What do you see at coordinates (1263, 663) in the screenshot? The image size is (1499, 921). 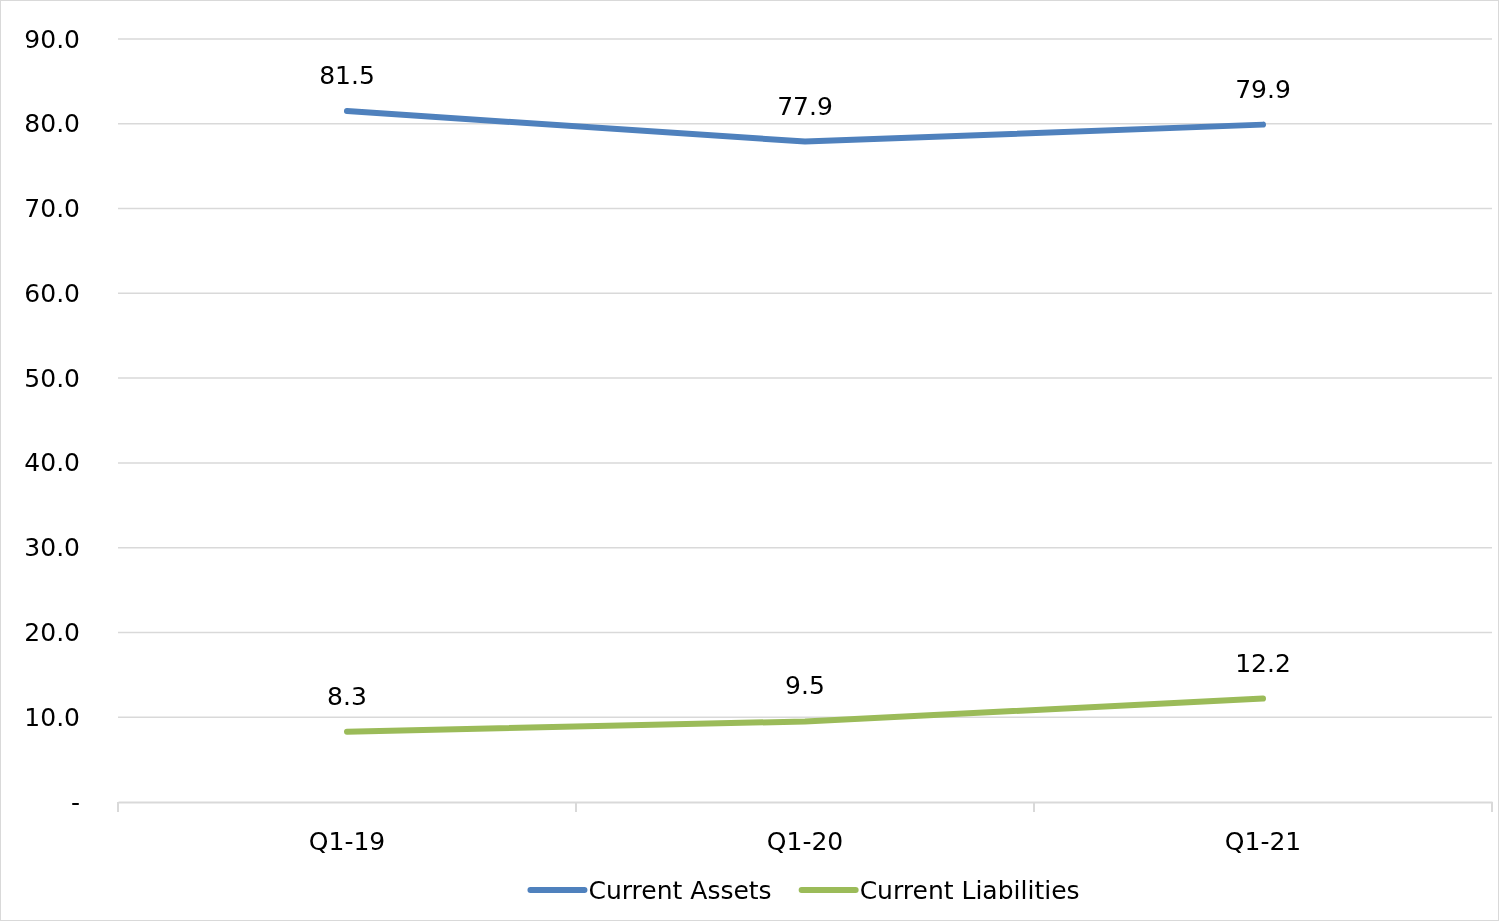 I see `data-label: 12.2` at bounding box center [1263, 663].